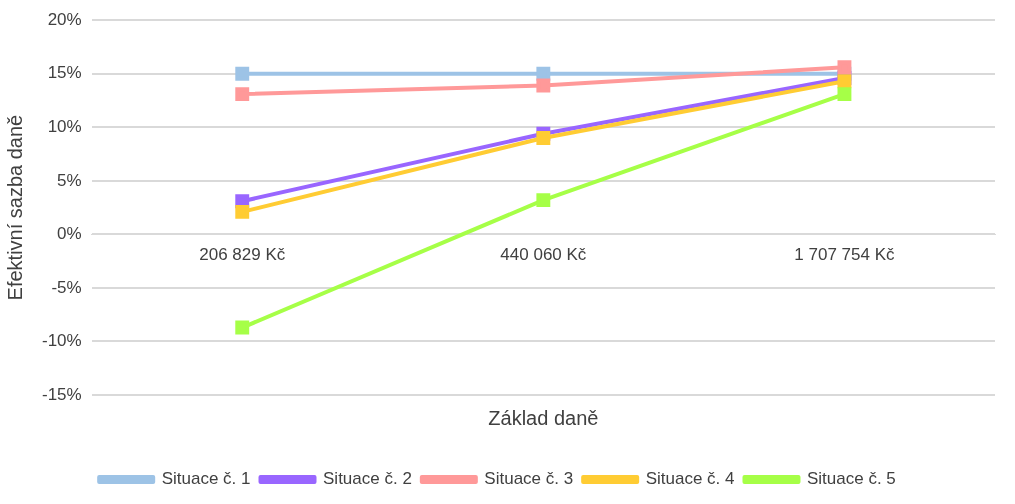 Image resolution: width=1015 pixels, height=504 pixels. Describe the element at coordinates (64, 126) in the screenshot. I see `y-tick-label: 10%` at that location.